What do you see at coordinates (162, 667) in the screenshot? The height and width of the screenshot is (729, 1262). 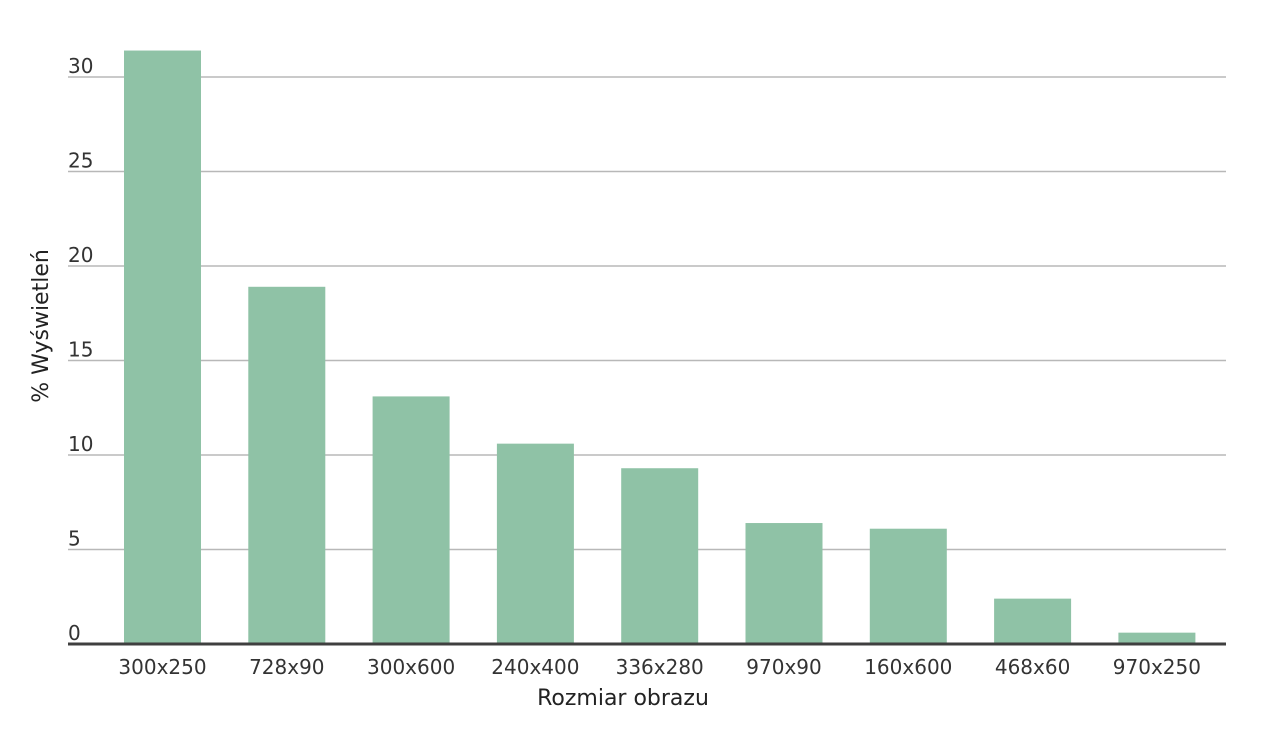 I see `x-tick-label: 300x250` at bounding box center [162, 667].